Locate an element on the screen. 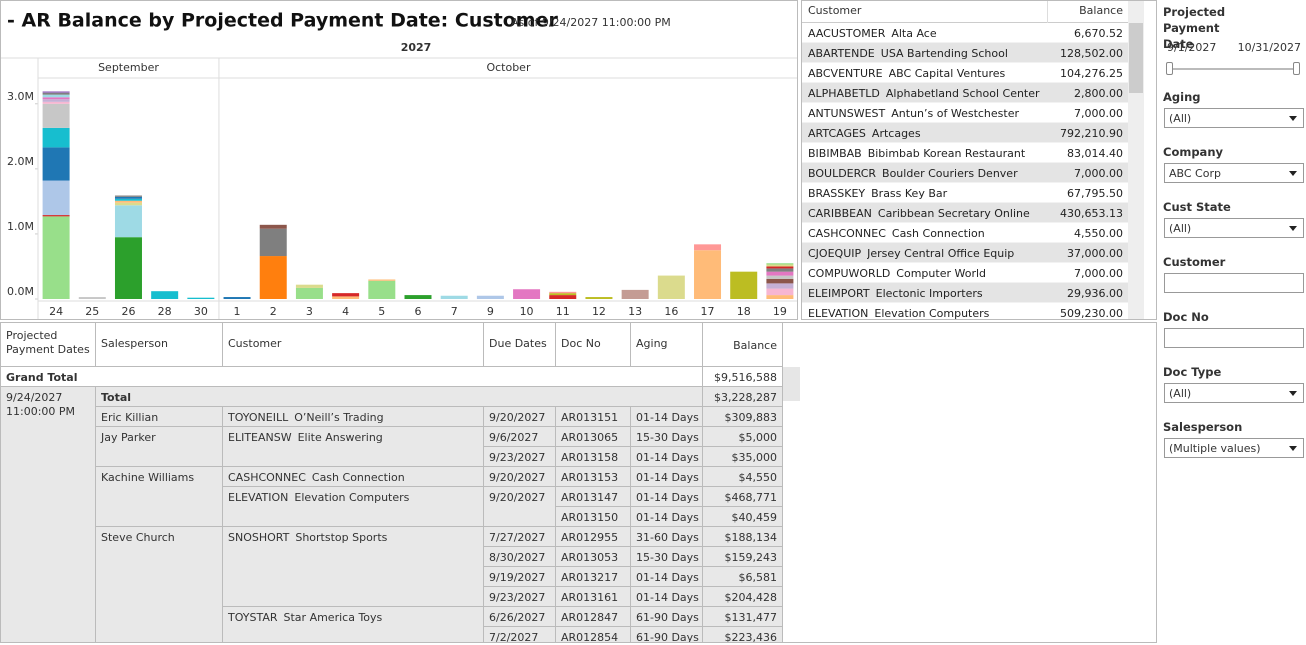  header-cell: Balance is located at coordinates (743, 345).